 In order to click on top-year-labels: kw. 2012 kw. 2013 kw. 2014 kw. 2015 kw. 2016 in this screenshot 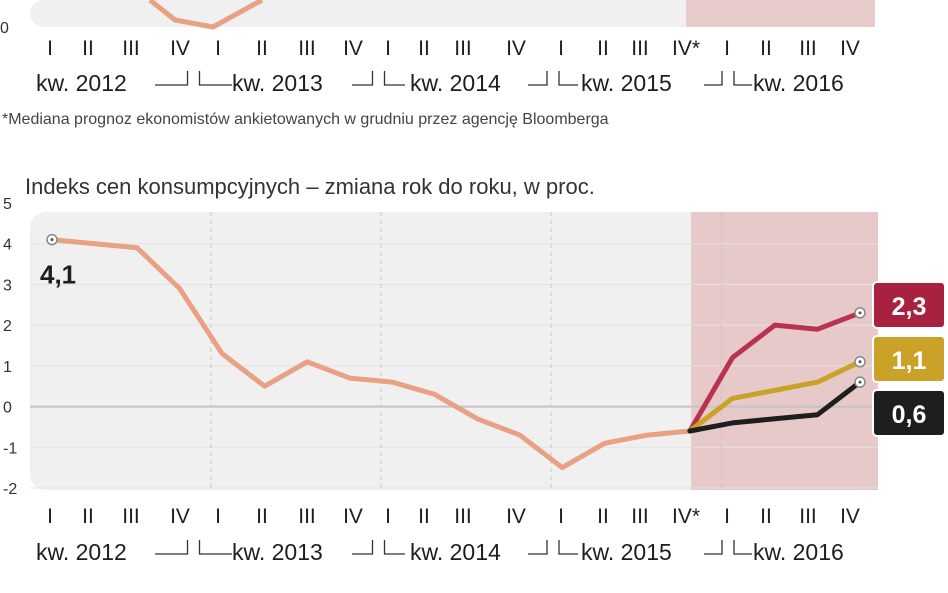, I will do `click(440, 83)`.